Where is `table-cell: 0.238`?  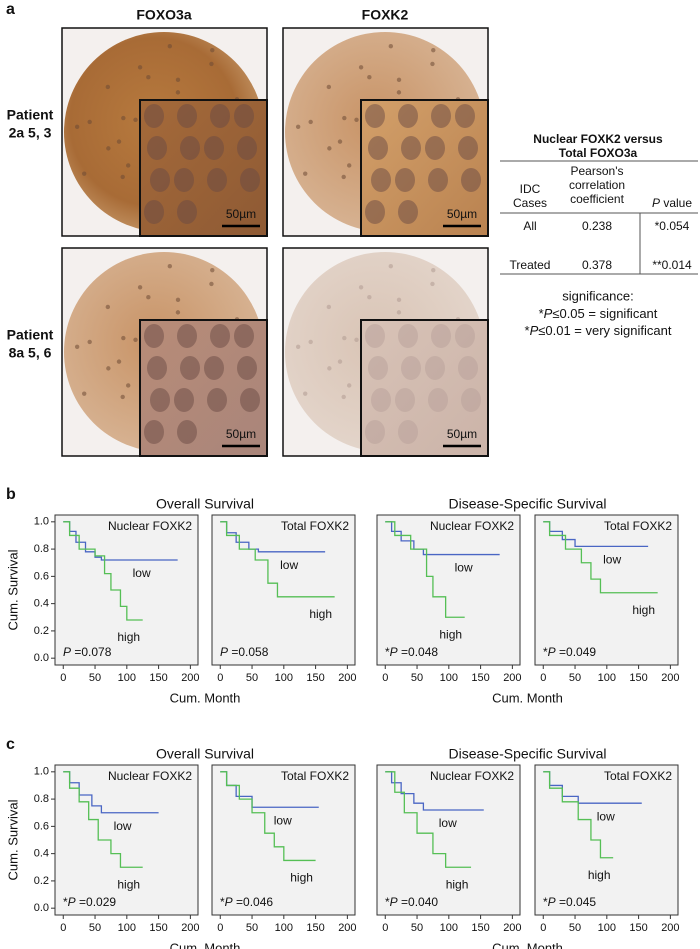 table-cell: 0.238 is located at coordinates (597, 226).